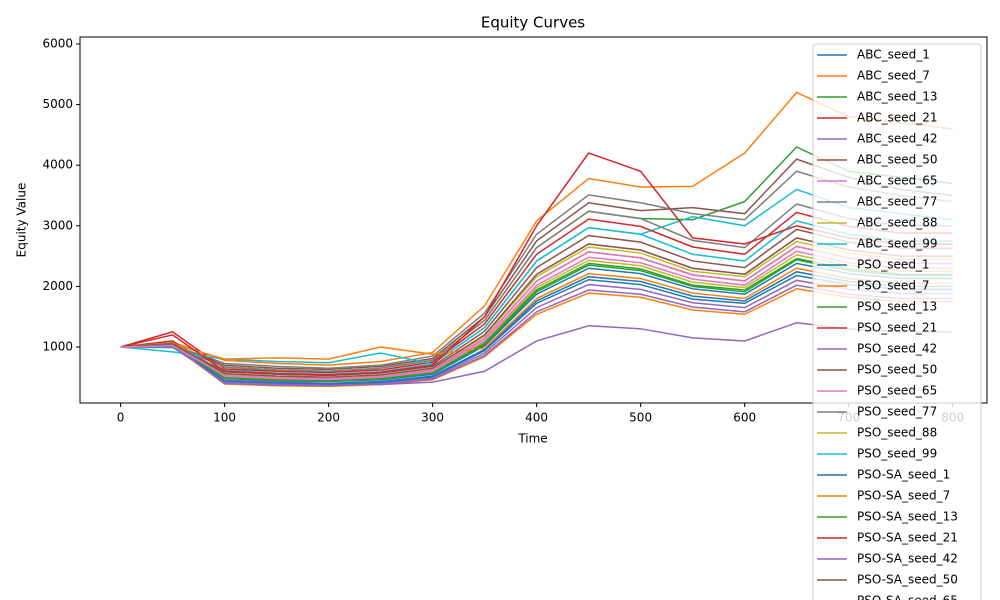 This screenshot has width=1000, height=600. What do you see at coordinates (897, 433) in the screenshot?
I see `legend-label: PSO_seed_88` at bounding box center [897, 433].